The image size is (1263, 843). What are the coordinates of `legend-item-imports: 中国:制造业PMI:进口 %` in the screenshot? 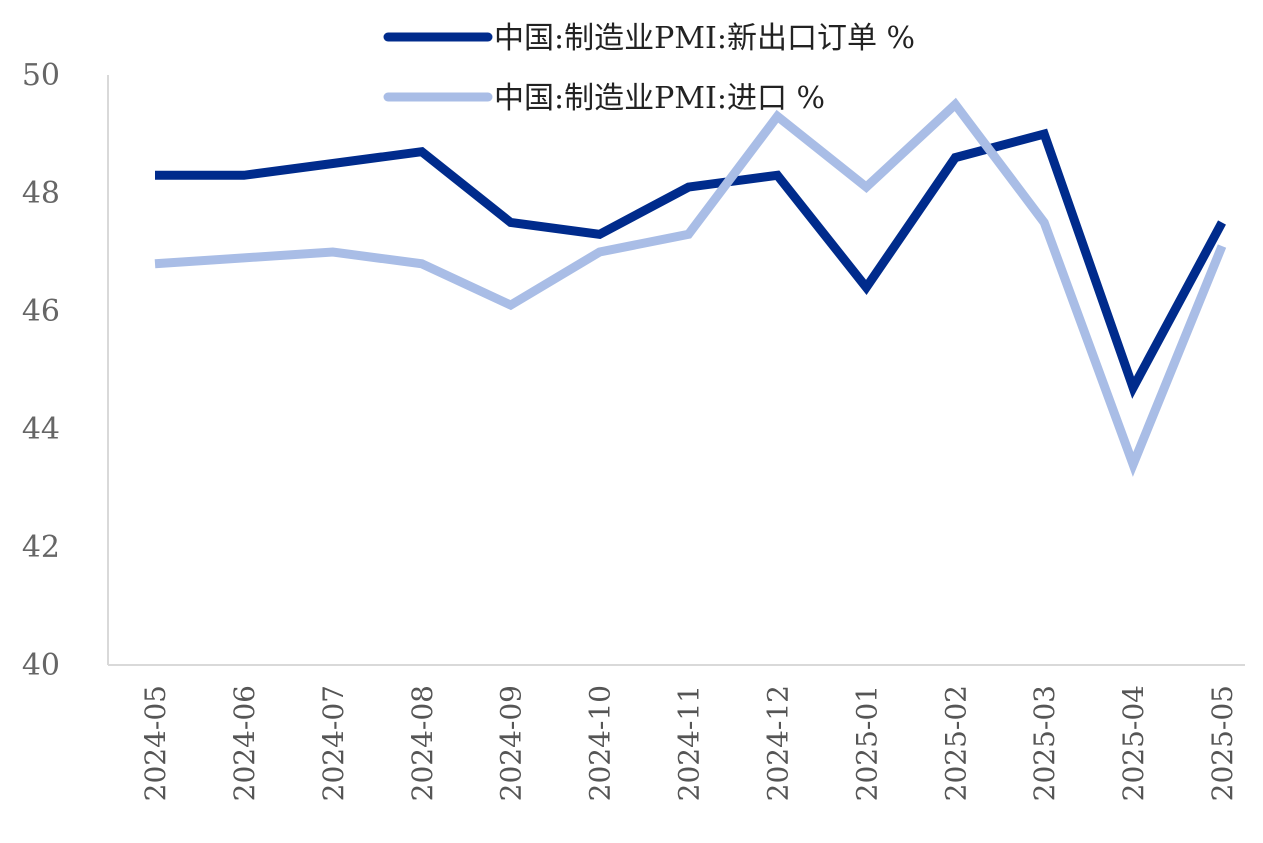 It's located at (604, 98).